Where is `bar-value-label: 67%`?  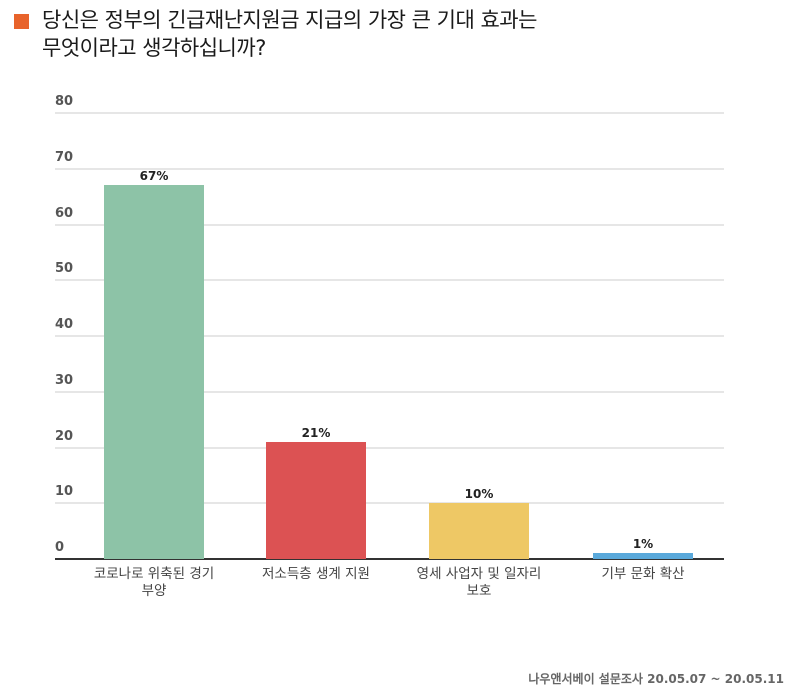 bar-value-label: 67% is located at coordinates (154, 176).